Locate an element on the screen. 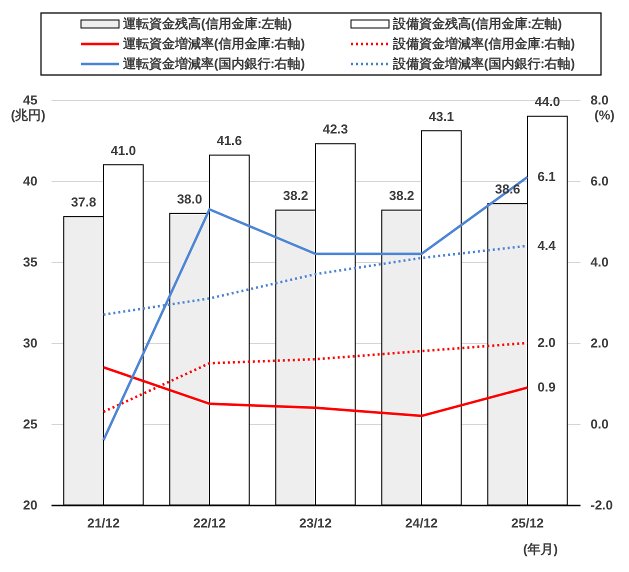 The width and height of the screenshot is (629, 572). x-tick-label: 24/12 is located at coordinates (421, 523).